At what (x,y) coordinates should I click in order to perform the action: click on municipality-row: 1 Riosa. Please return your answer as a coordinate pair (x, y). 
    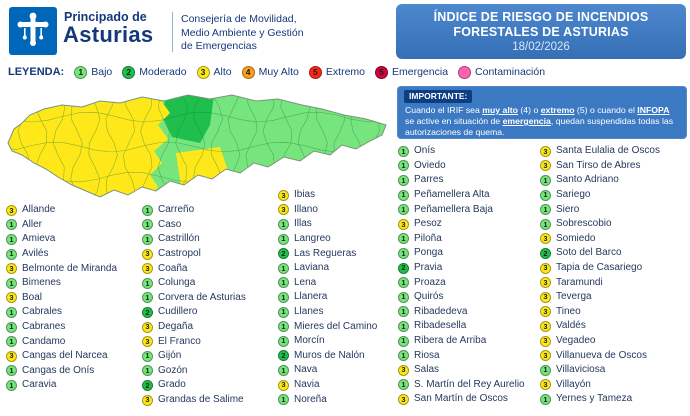
    Looking at the image, I should click on (461, 355).